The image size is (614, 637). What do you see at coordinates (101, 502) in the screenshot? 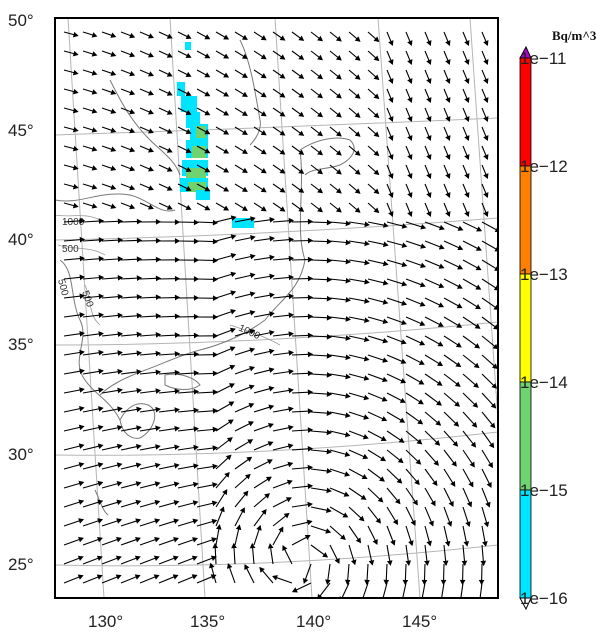
I see `coastline-ryukyu` at bounding box center [101, 502].